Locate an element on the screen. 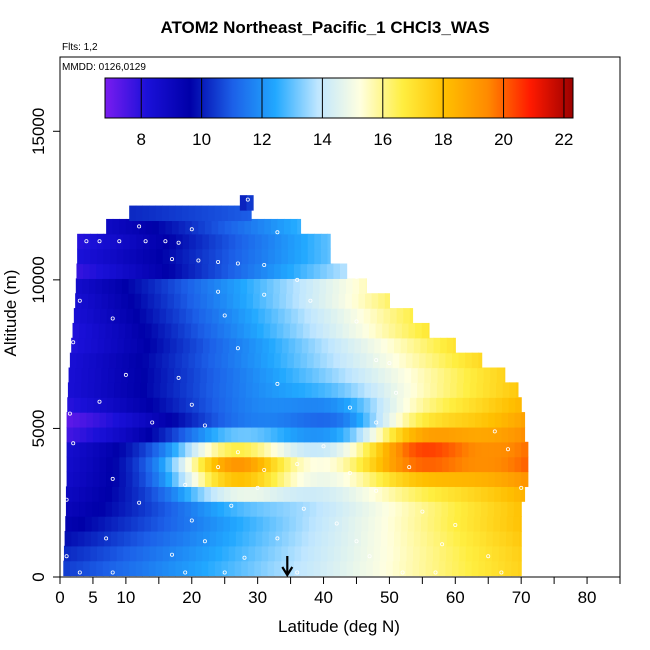 This screenshot has width=650, height=650. heatmap-row is located at coordinates (221, 286).